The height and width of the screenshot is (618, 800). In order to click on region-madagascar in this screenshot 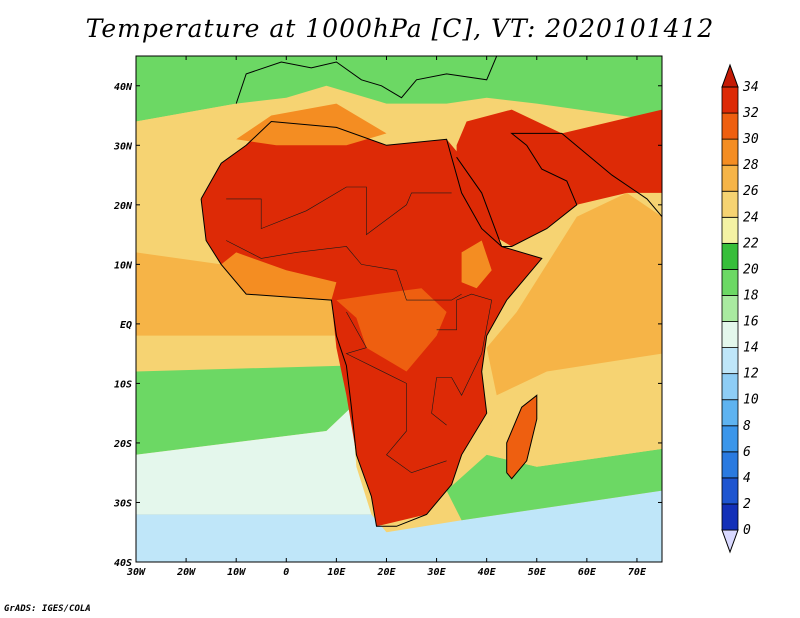, I will do `click(521, 437)`.